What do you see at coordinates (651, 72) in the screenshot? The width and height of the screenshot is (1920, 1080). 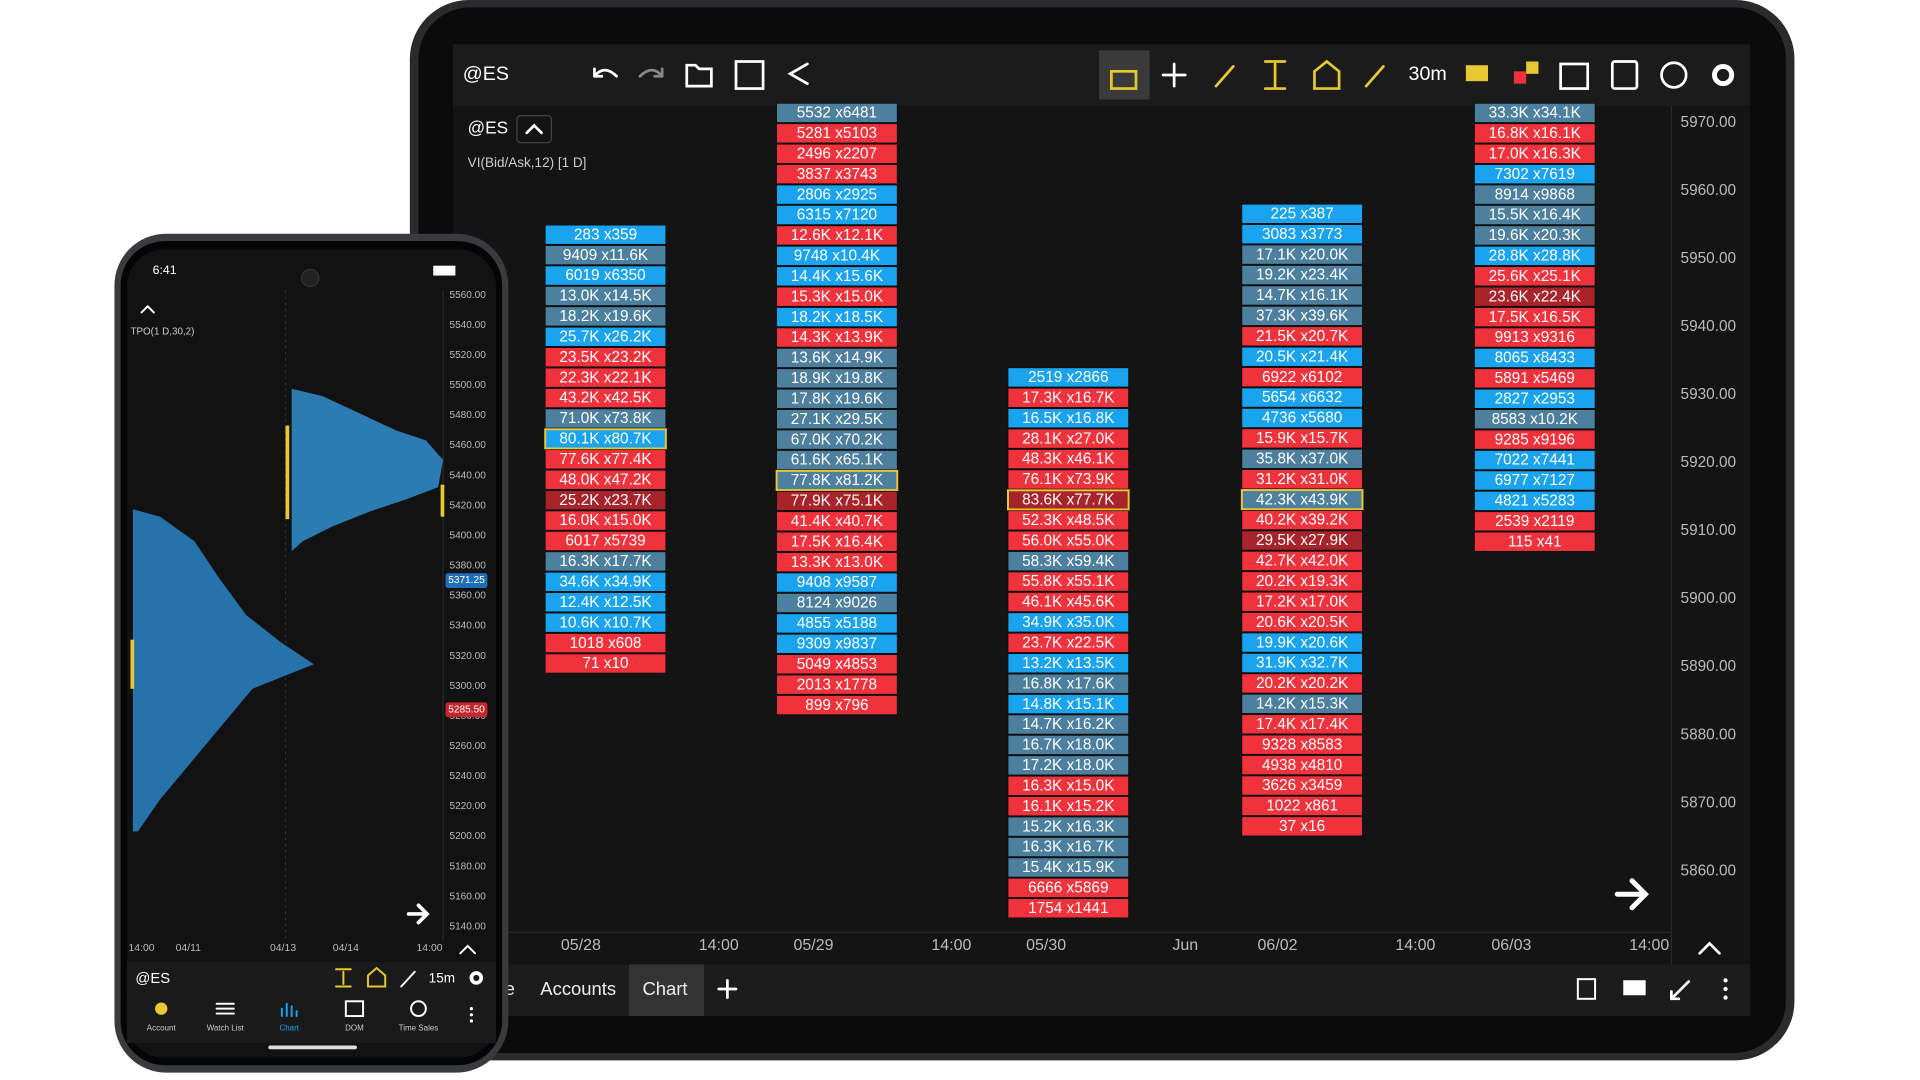 I see `redo-icon` at bounding box center [651, 72].